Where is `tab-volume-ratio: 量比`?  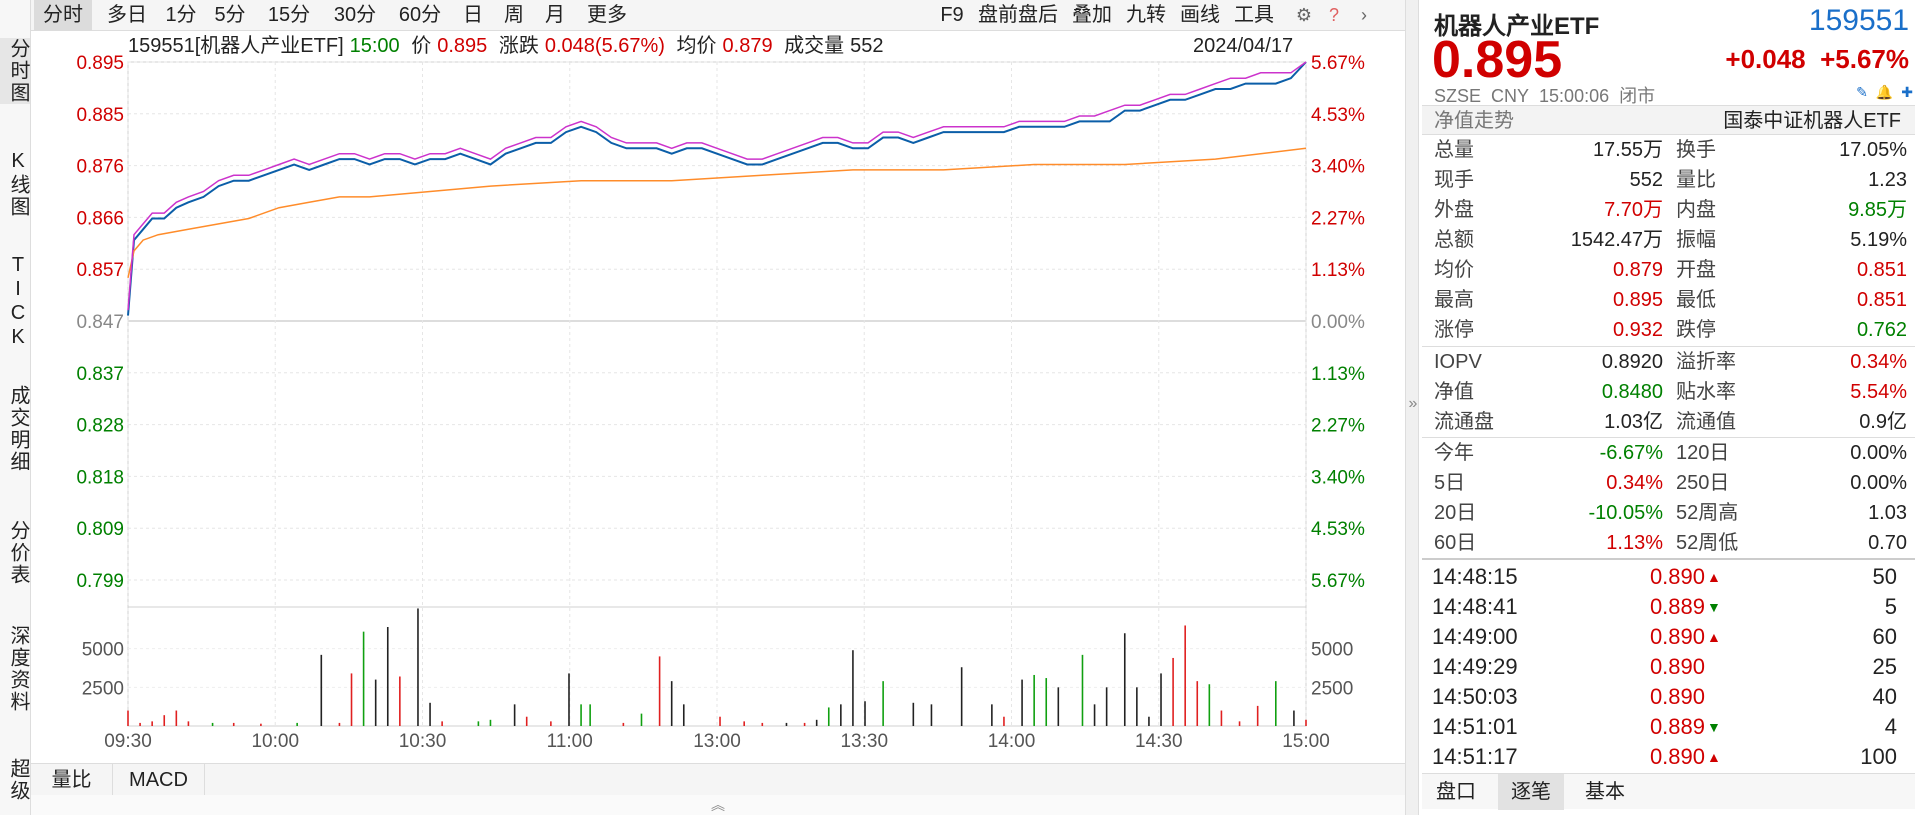 tab-volume-ratio: 量比 is located at coordinates (72, 780).